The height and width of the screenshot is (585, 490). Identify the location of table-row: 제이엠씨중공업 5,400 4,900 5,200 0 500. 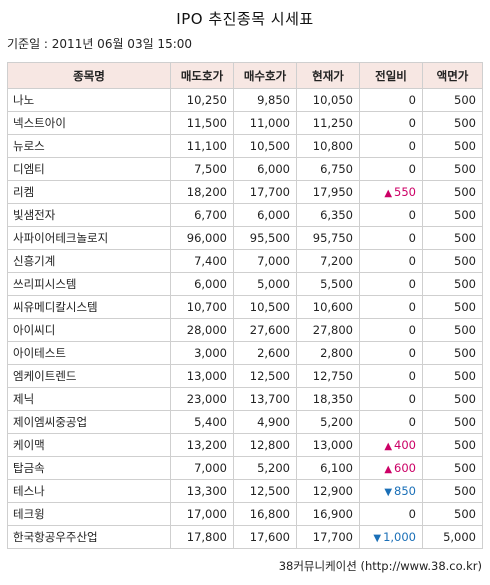
(245, 422).